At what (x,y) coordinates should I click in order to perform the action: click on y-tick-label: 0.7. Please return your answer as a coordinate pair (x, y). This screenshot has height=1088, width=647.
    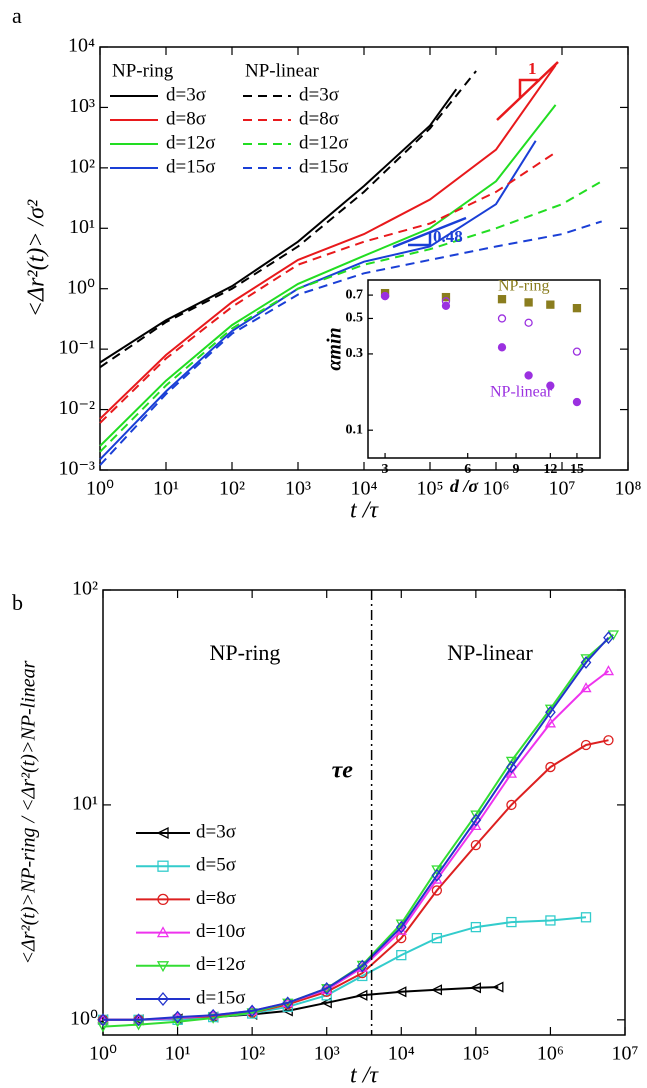
    Looking at the image, I should click on (355, 294).